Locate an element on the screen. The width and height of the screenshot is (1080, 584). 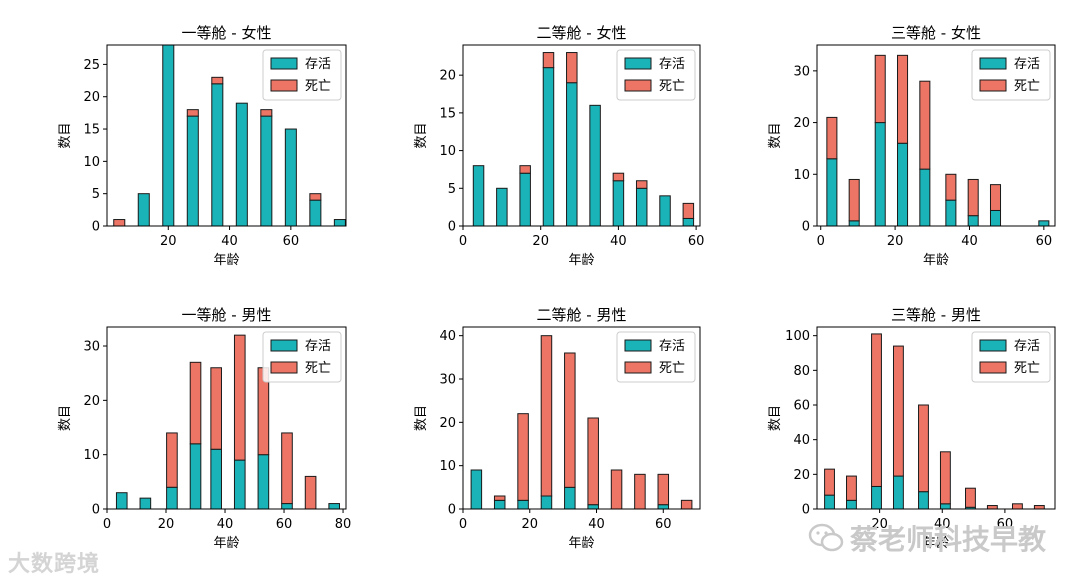
legend-label-died: 死亡 is located at coordinates (1027, 368).